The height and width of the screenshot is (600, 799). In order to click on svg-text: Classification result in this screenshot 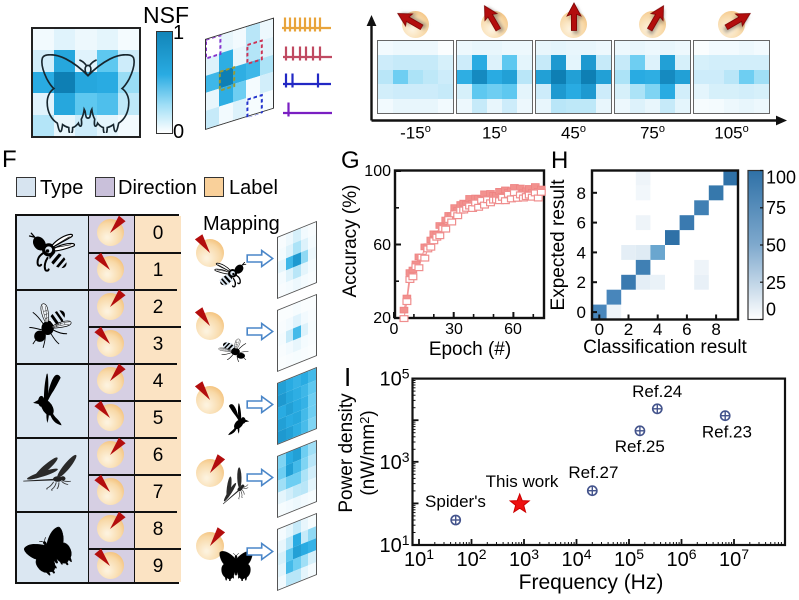, I will do `click(665, 347)`.